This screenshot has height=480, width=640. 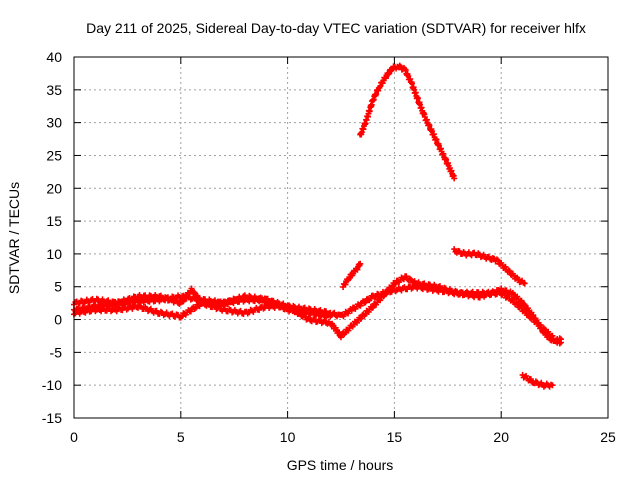 I want to click on y-axis-label: SDTVAR / TECUs, so click(x=14, y=238).